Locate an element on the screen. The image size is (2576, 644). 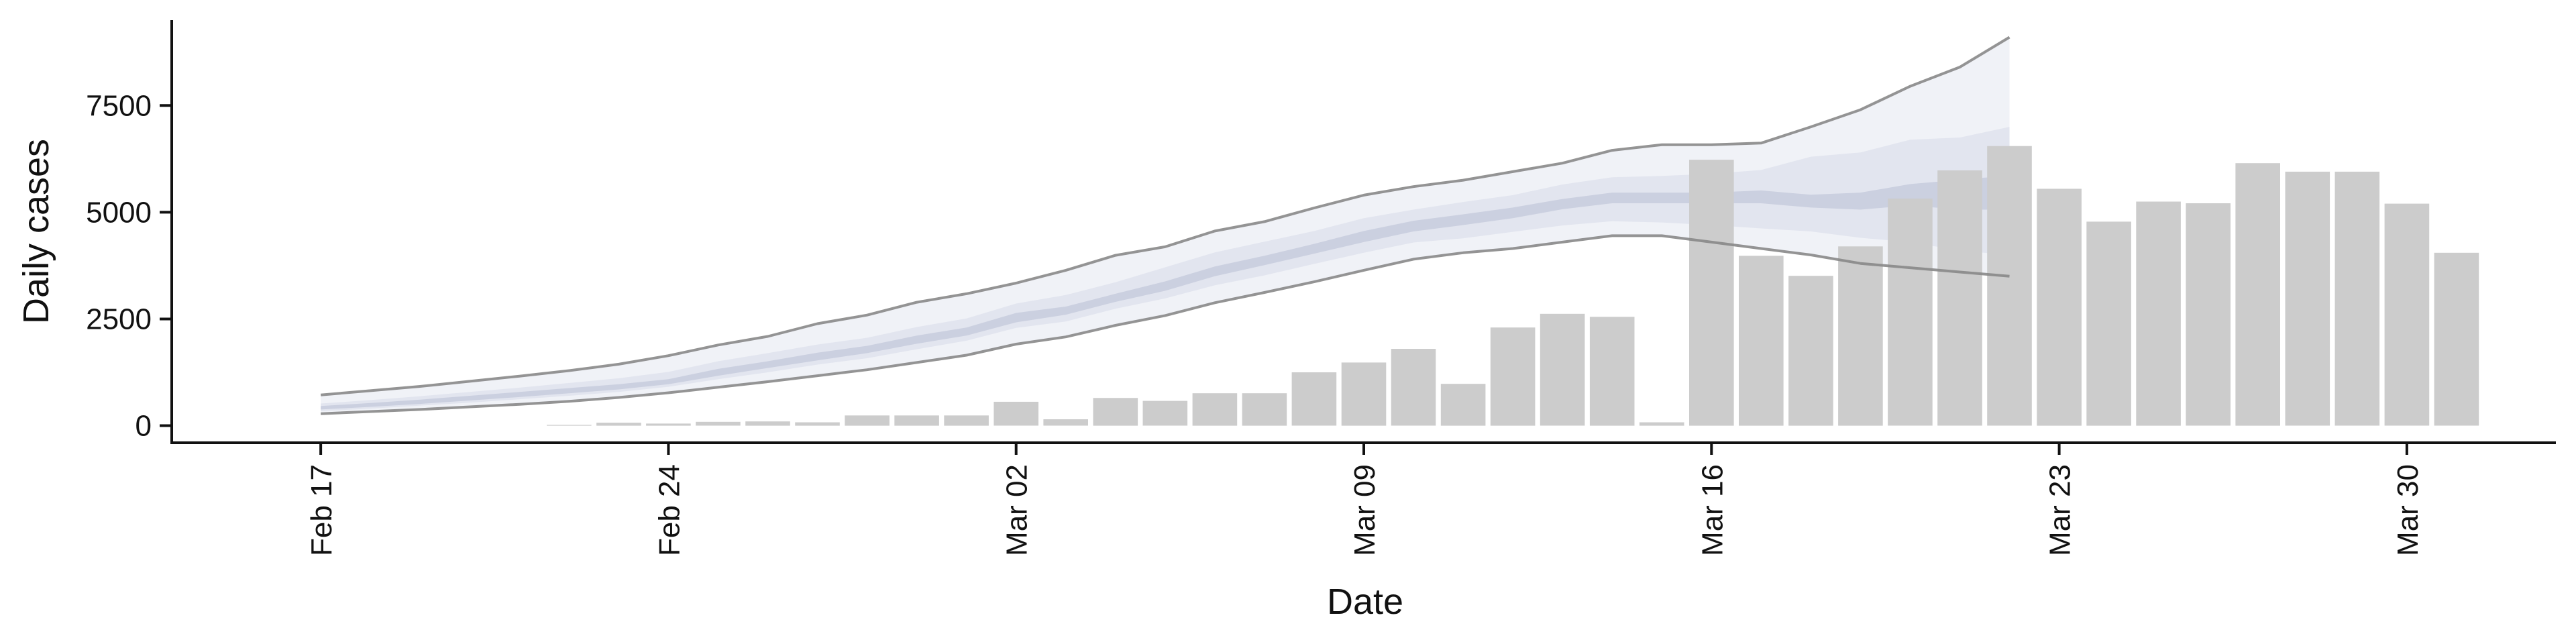
x-tick-label-2020-02-17: Feb 17 is located at coordinates (321, 510).